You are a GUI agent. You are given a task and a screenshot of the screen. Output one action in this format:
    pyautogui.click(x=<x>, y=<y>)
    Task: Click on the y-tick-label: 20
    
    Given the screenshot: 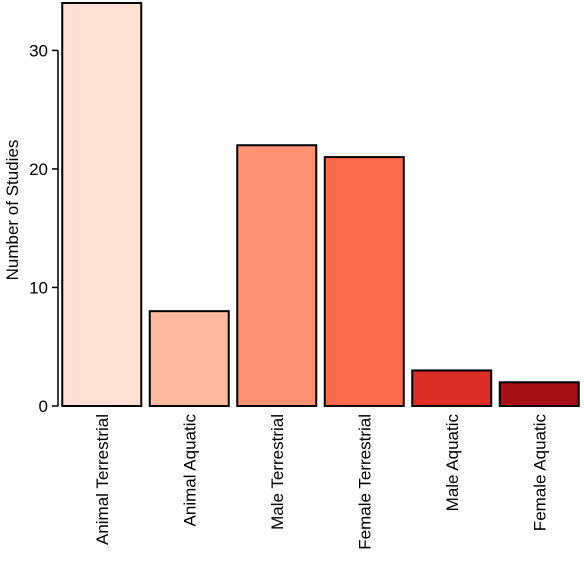 What is the action you would take?
    pyautogui.click(x=38, y=169)
    